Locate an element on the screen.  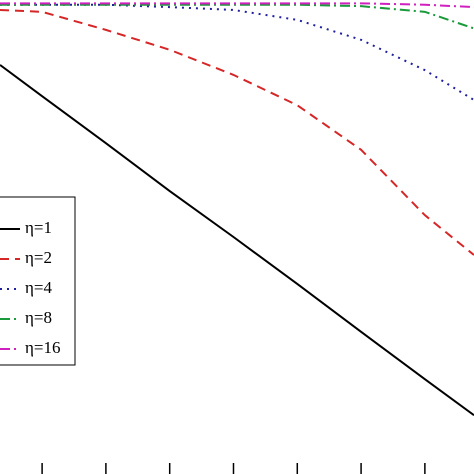
legend-label: η=8 is located at coordinates (38, 317).